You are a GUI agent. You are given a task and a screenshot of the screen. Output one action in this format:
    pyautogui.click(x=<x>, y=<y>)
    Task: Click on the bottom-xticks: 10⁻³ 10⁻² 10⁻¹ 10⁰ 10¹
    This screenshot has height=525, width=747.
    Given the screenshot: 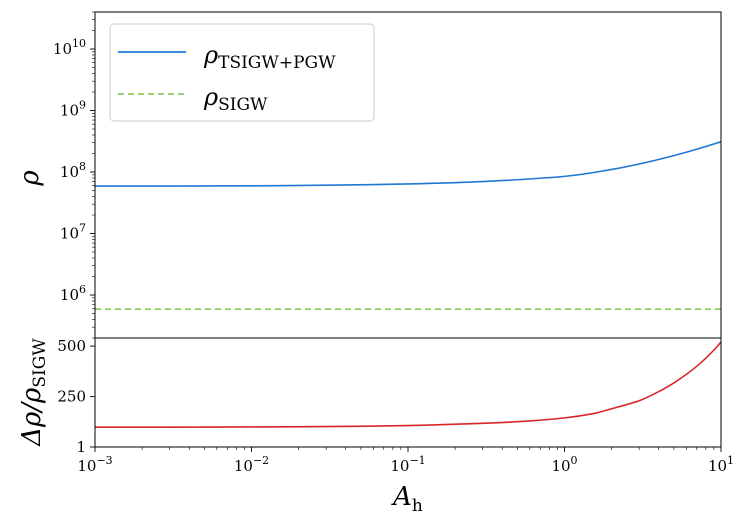 What is the action you would take?
    pyautogui.click(x=405, y=461)
    